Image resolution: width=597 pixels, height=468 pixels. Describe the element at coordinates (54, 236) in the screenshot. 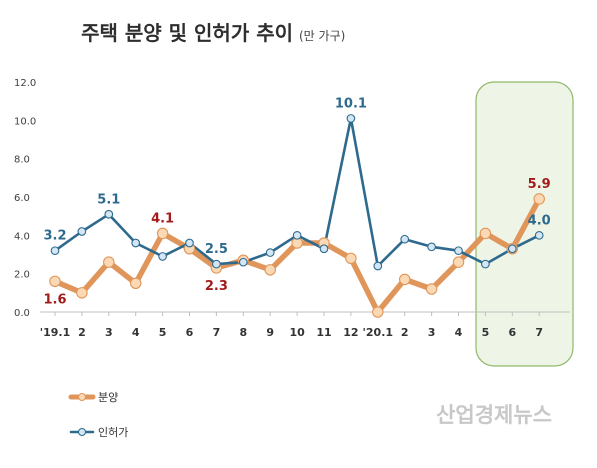

I see `data-label-inheoga: 3.2` at that location.